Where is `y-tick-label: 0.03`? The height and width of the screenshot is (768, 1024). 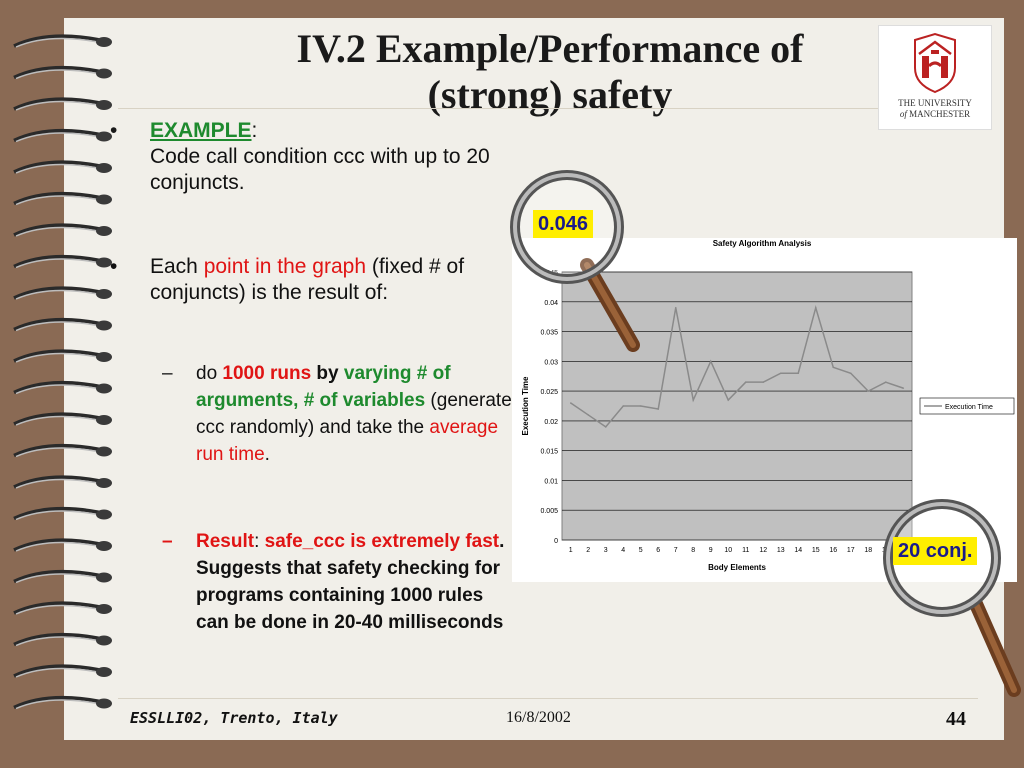 y-tick-label: 0.03 is located at coordinates (551, 362).